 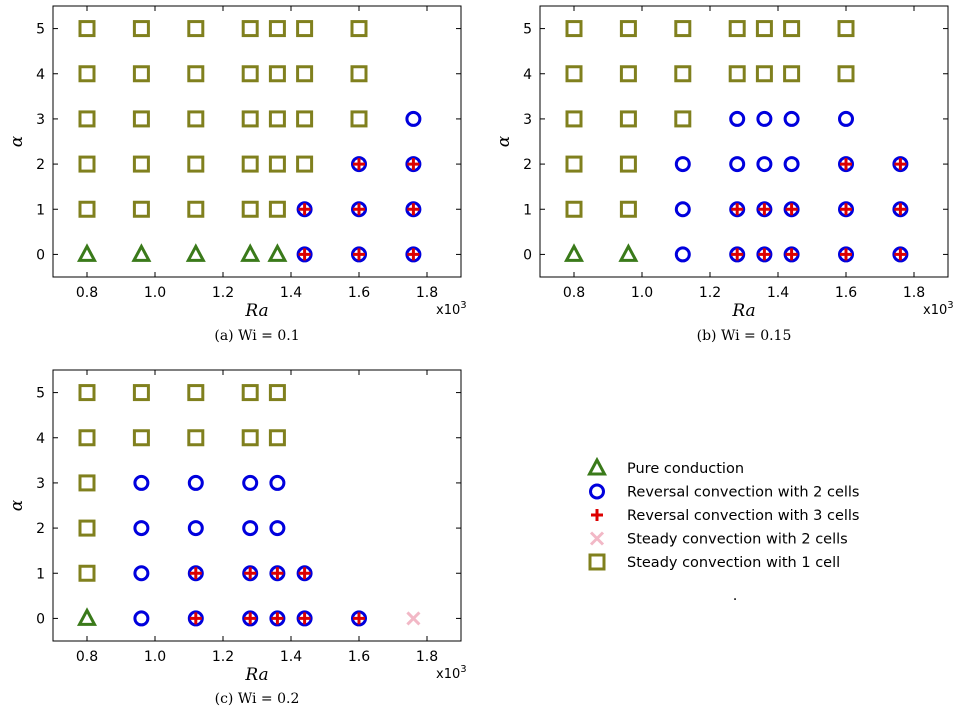 What do you see at coordinates (155, 293) in the screenshot?
I see `x-tick-label: 1.0` at bounding box center [155, 293].